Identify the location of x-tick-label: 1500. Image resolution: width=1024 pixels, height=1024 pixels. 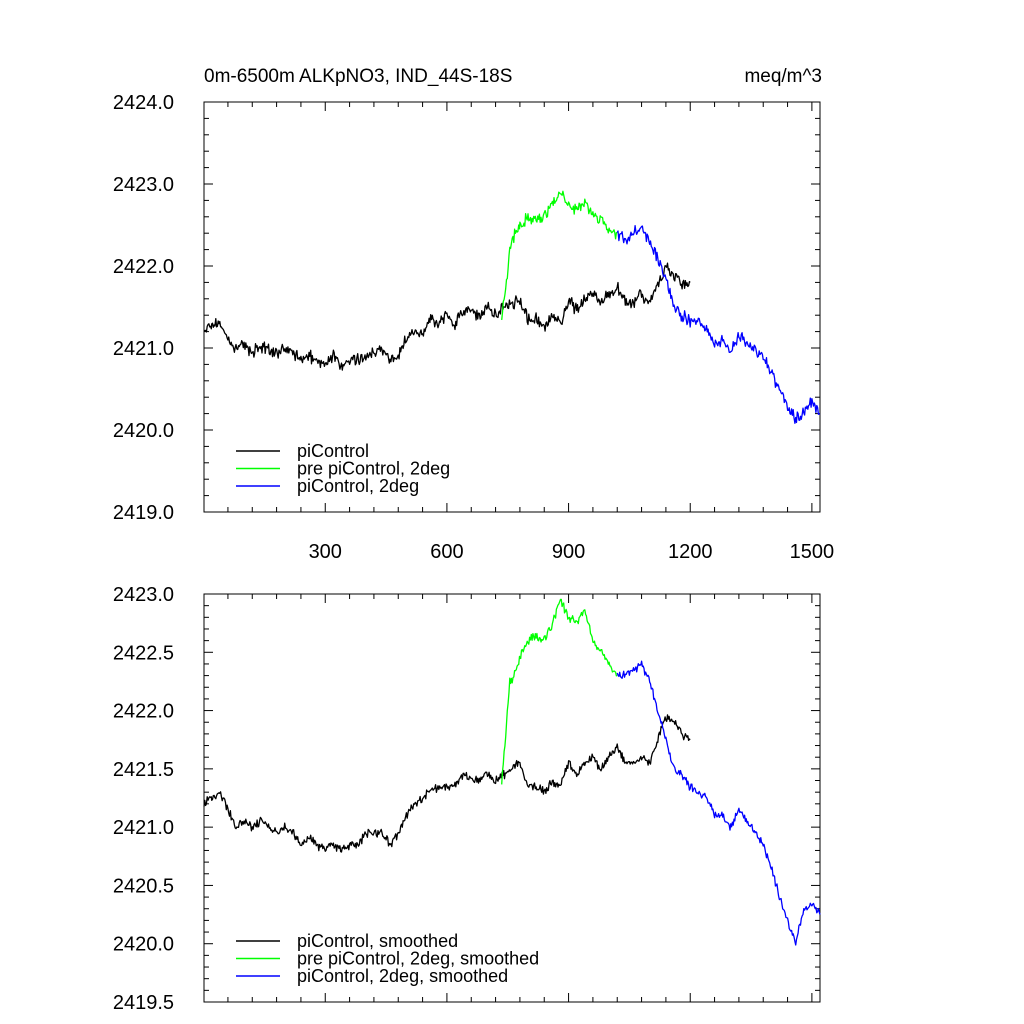
(812, 552).